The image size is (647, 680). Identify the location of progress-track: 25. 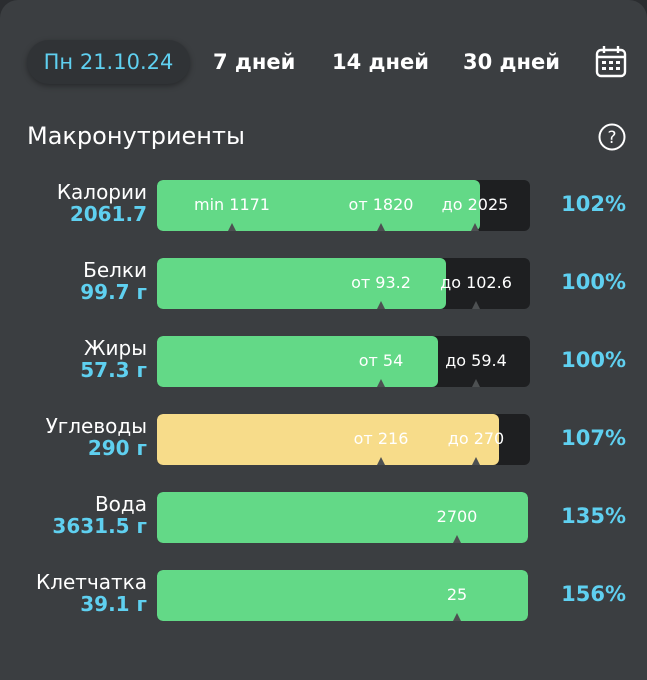
(342, 595).